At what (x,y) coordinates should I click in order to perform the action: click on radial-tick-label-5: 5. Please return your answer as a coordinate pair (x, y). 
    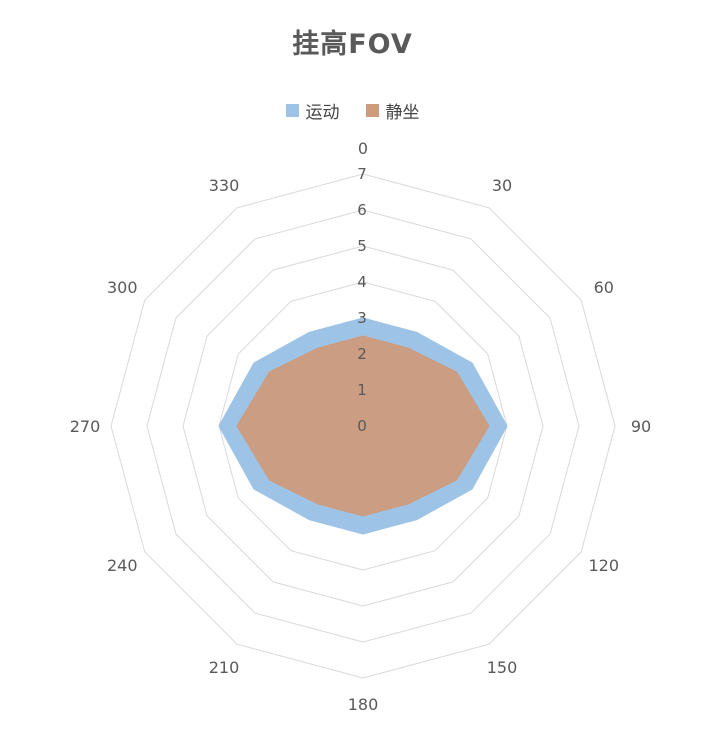
    Looking at the image, I should click on (362, 246).